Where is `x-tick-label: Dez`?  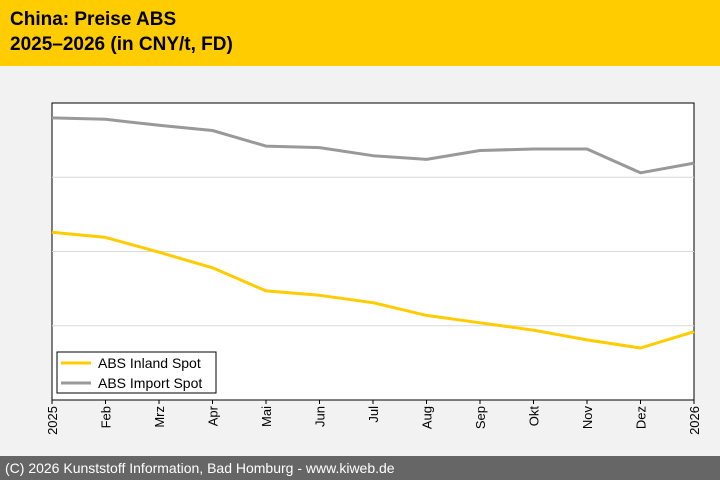
x-tick-label: Dez is located at coordinates (641, 417).